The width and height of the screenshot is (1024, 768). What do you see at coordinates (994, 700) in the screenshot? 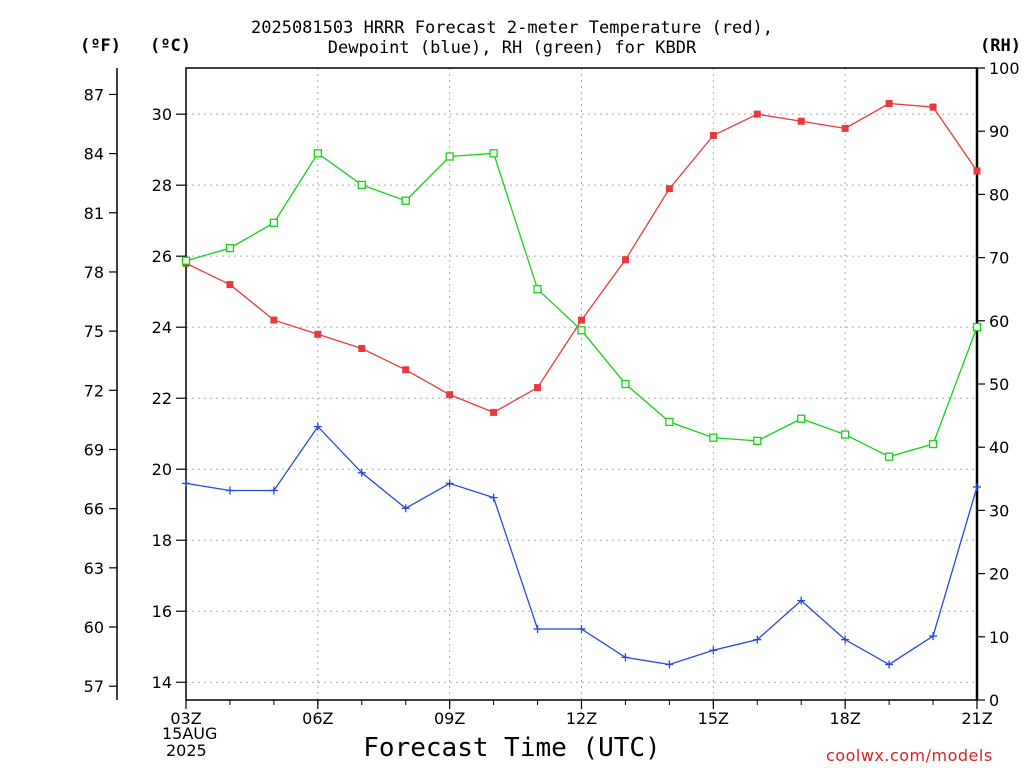
I see `rh-tick-label: 0` at bounding box center [994, 700].